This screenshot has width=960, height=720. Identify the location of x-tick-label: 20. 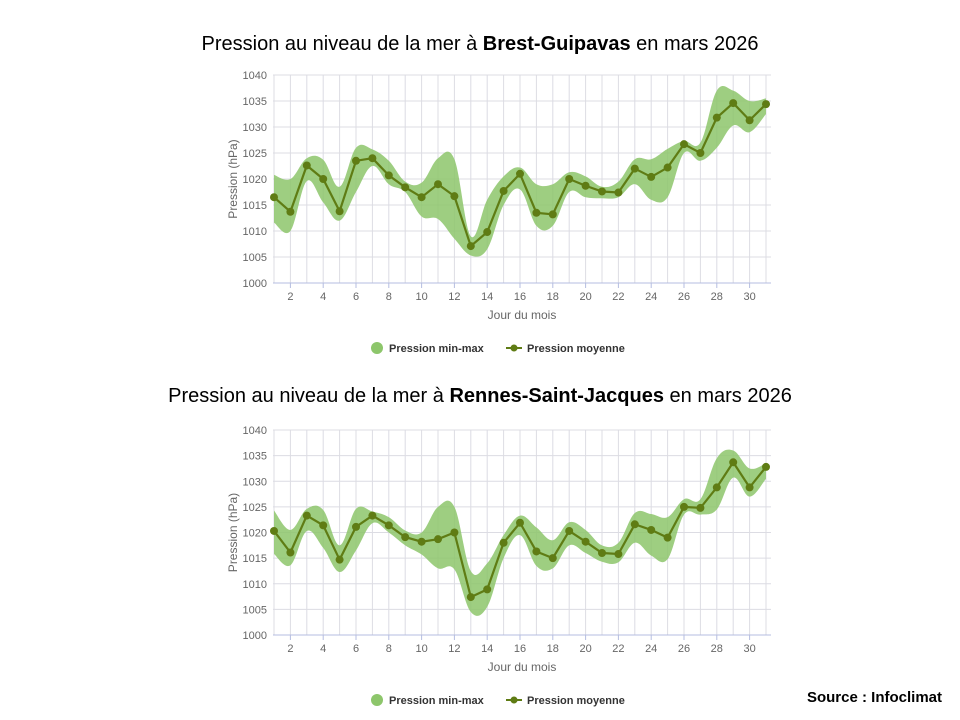
(585, 649).